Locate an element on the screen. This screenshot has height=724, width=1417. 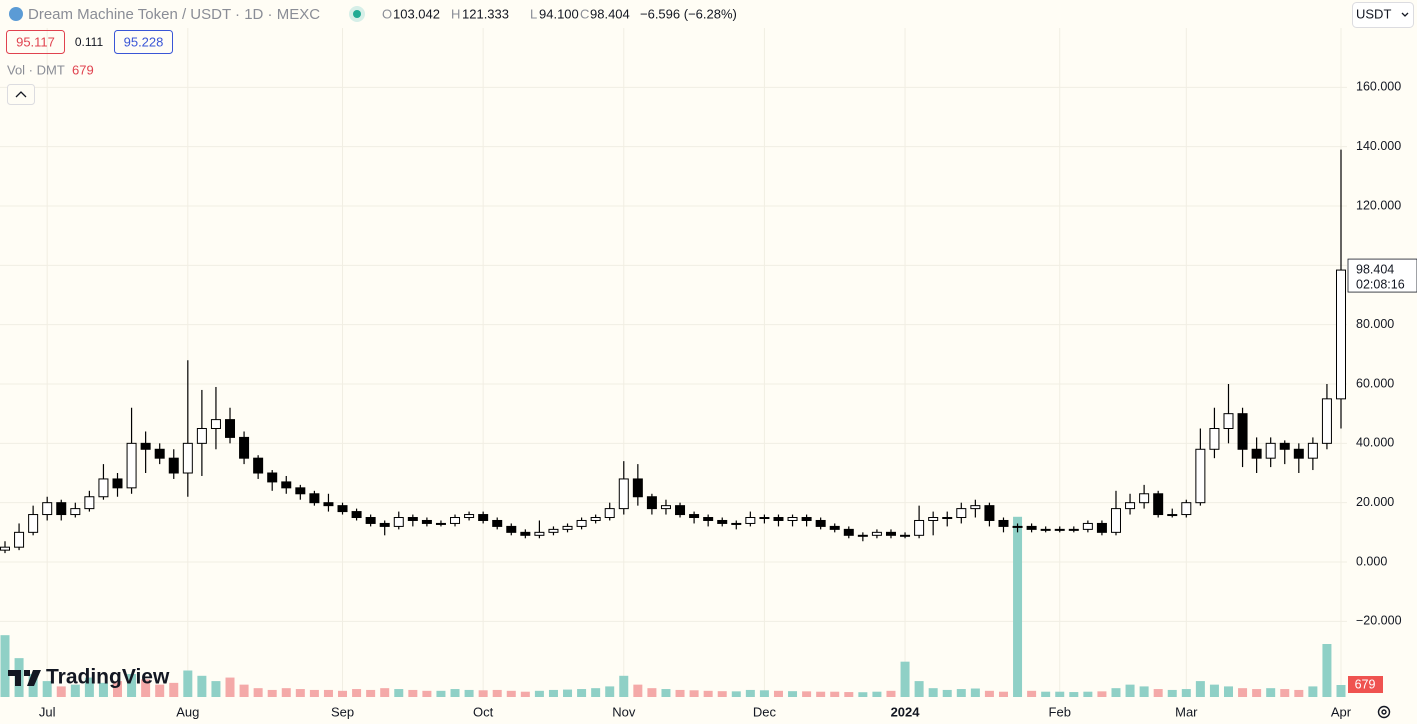
bid: 95.117 is located at coordinates (35, 41).